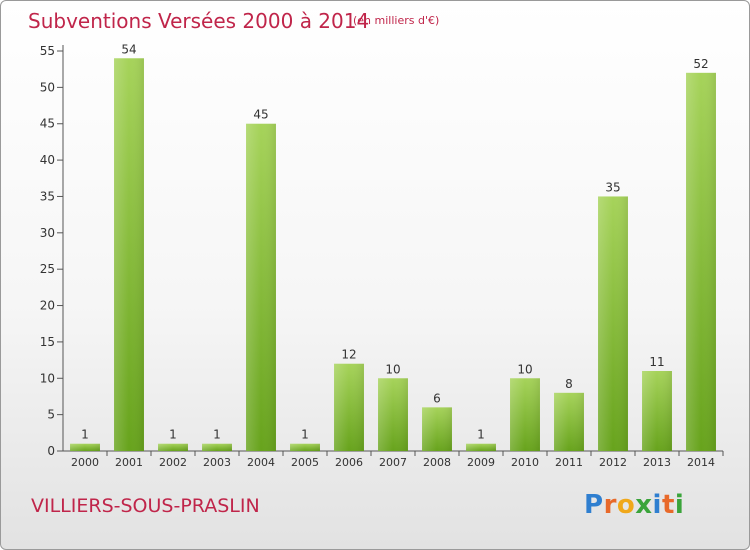  What do you see at coordinates (128, 49) in the screenshot?
I see `bar-value-label: 54` at bounding box center [128, 49].